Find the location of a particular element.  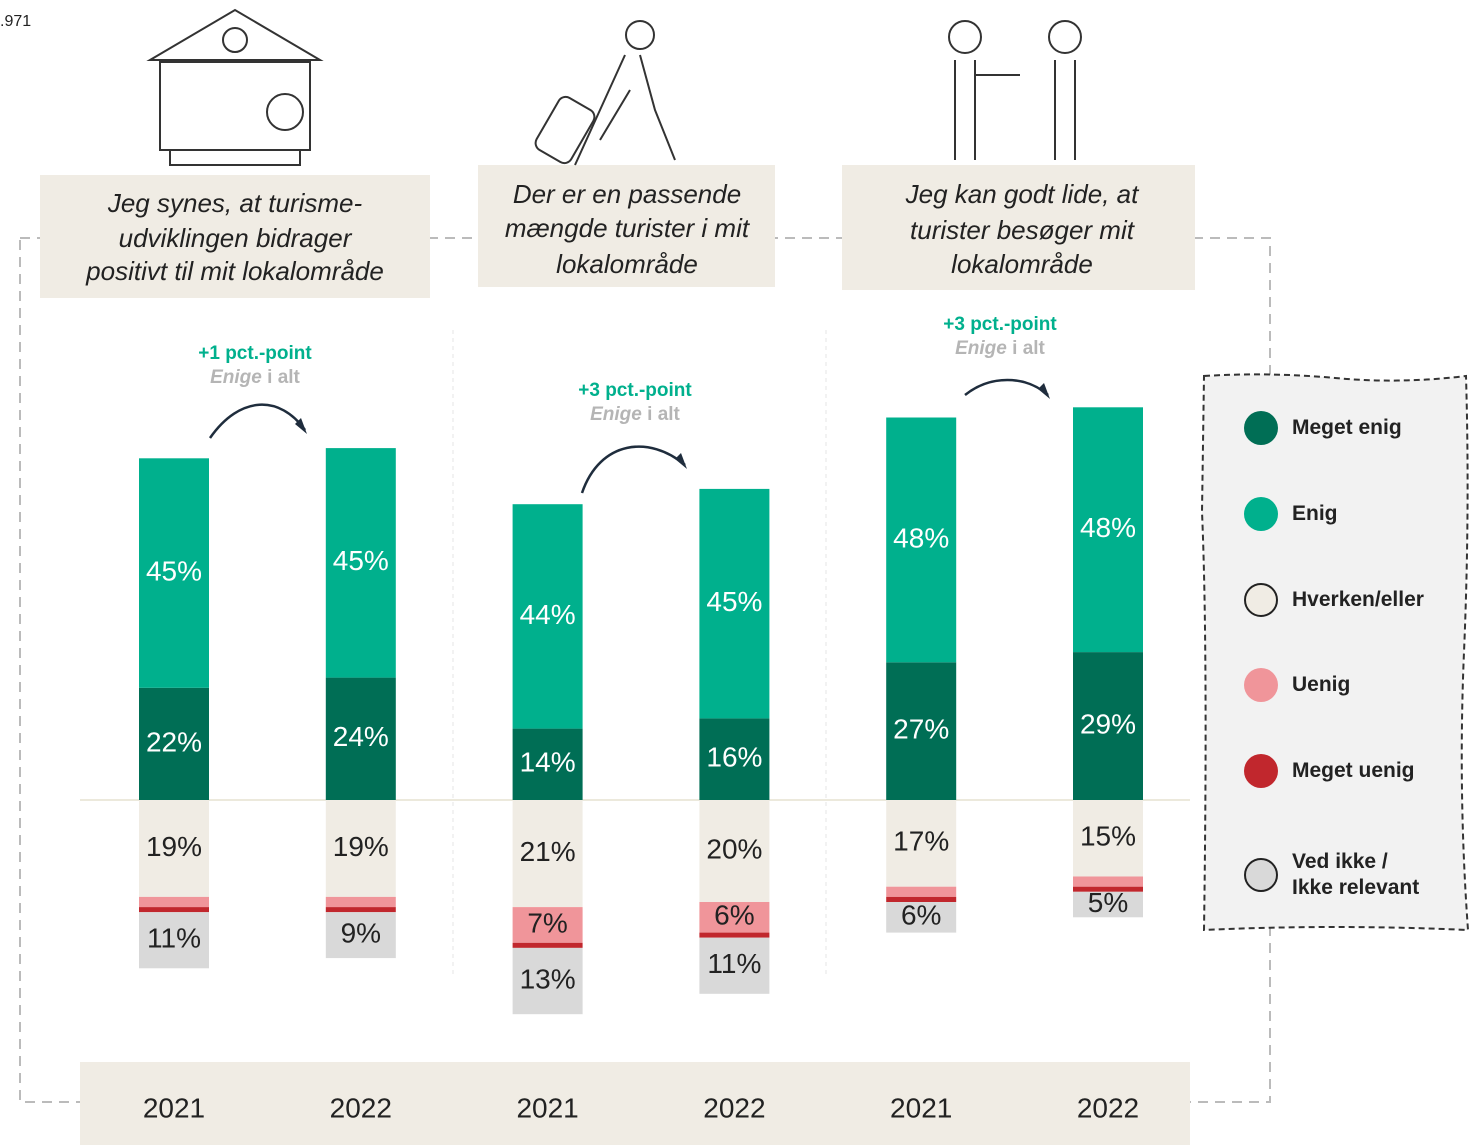

value-label: 5% is located at coordinates (1108, 902).